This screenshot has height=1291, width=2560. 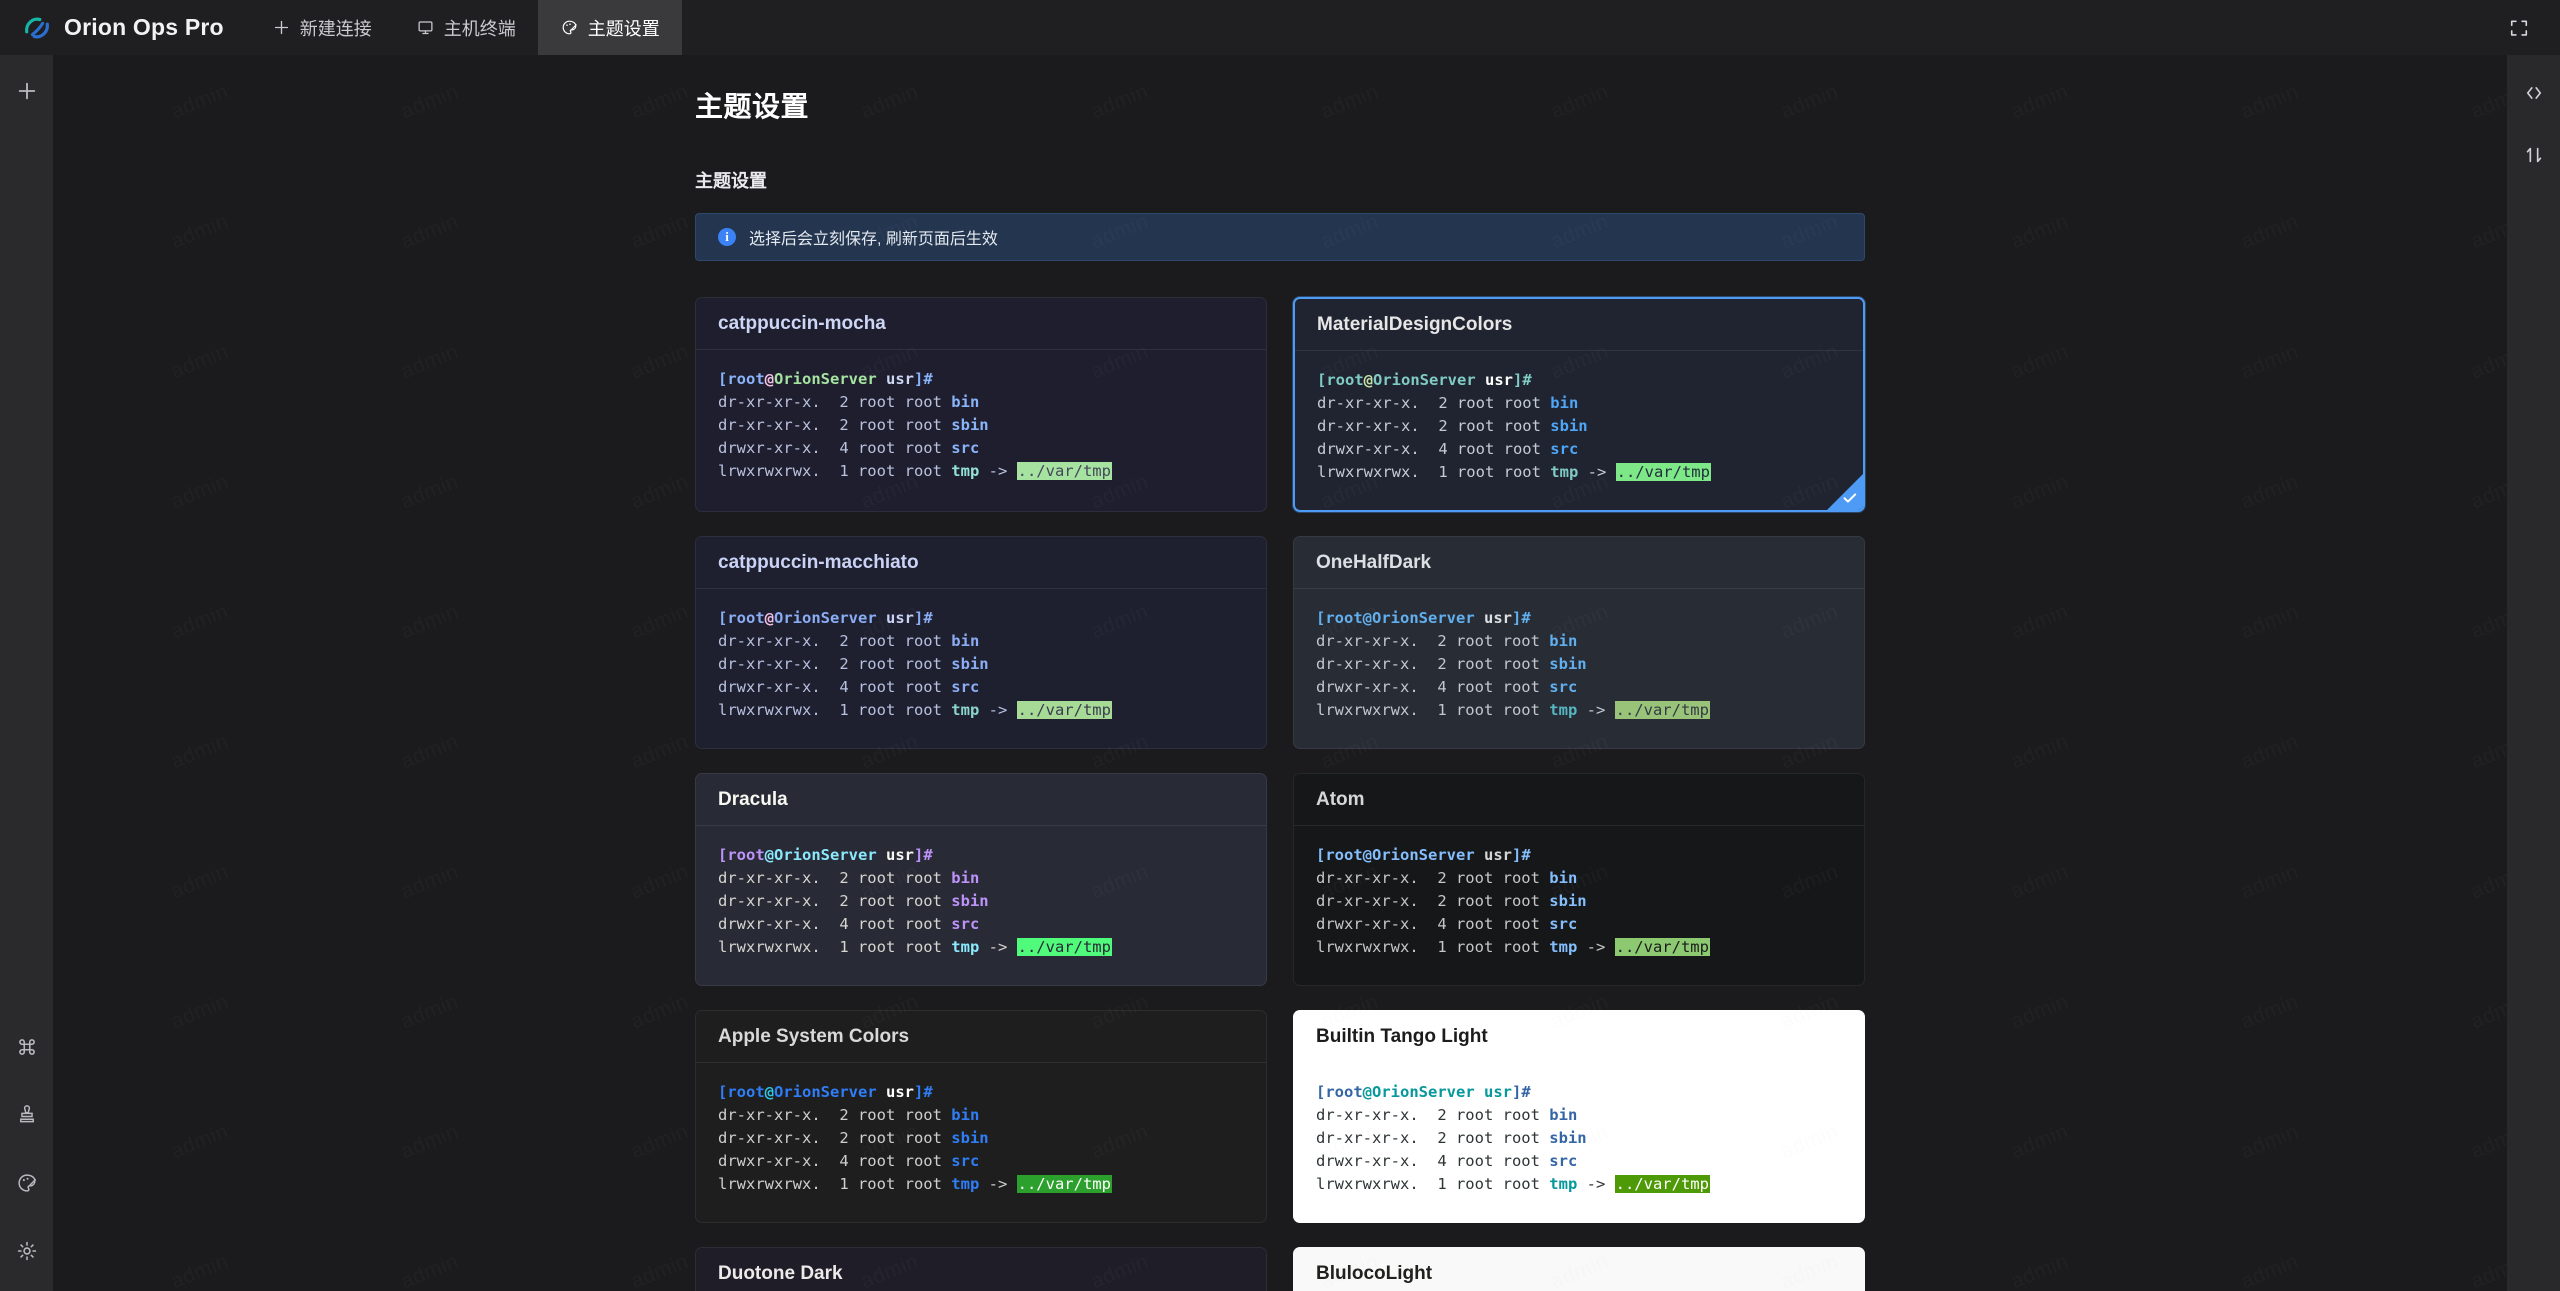 I want to click on tab-bar: 新建连接 主机终端 主题设置, so click(x=466, y=27).